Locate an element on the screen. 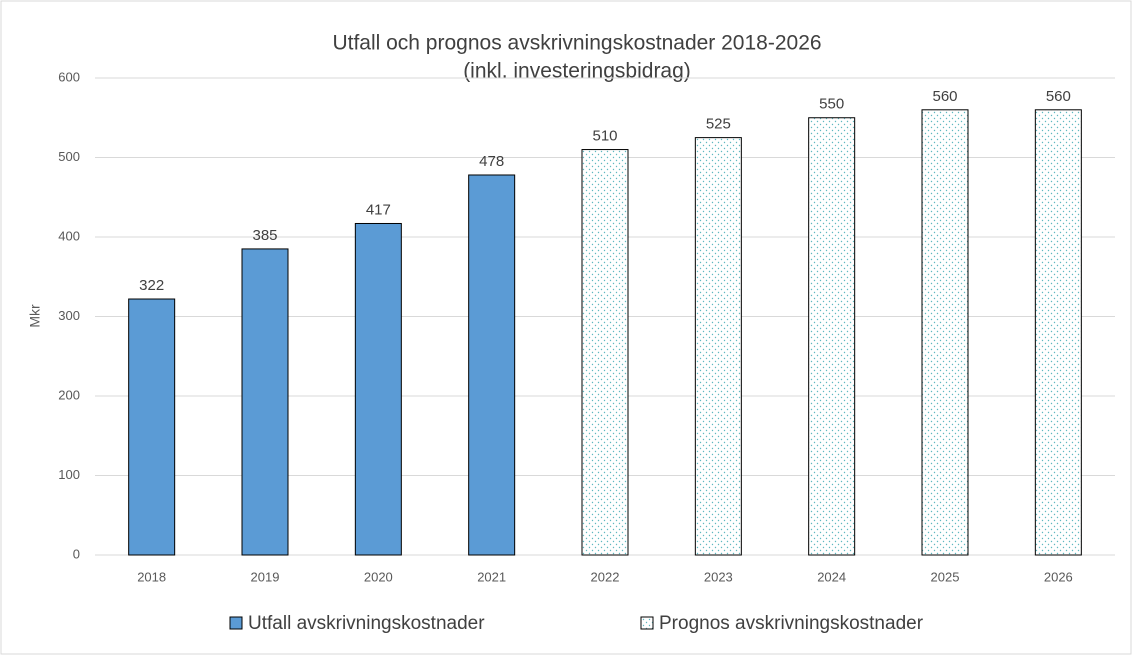  y-axis-label: Mkr is located at coordinates (35, 316).